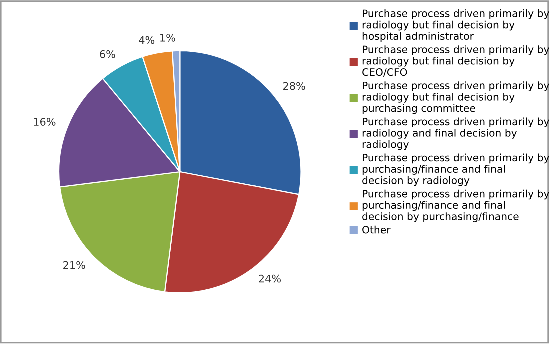  Describe the element at coordinates (456, 170) in the screenshot. I see `legend-label: Purchase process driven primarily by purchasing/finance and final decision by radiology` at that location.